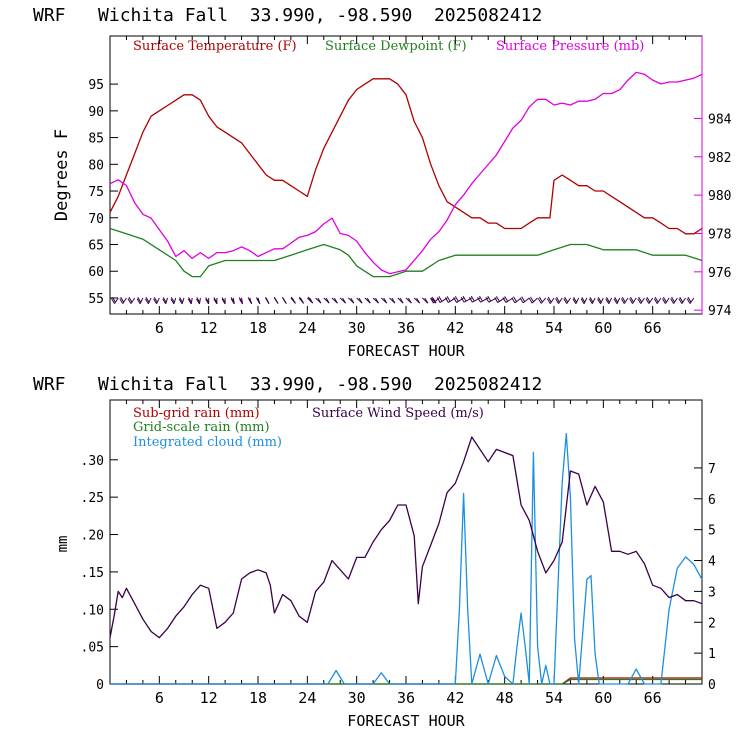  Describe the element at coordinates (398, 413) in the screenshot. I see `legend-wind-speed: Surface Wind Speed (m/s)` at that location.